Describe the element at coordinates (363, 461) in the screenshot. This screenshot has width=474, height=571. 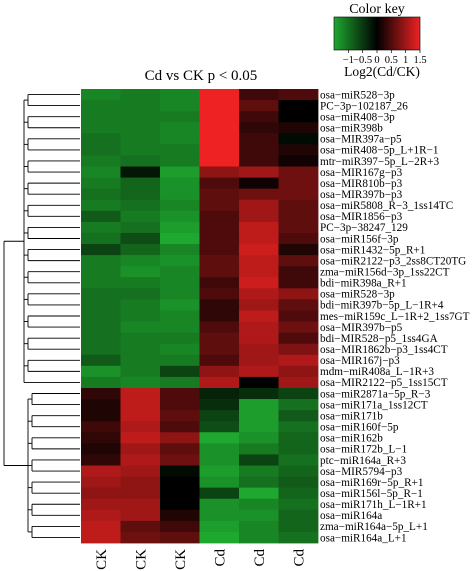
I see `row-label: ptc−miR164a_R+3` at that location.